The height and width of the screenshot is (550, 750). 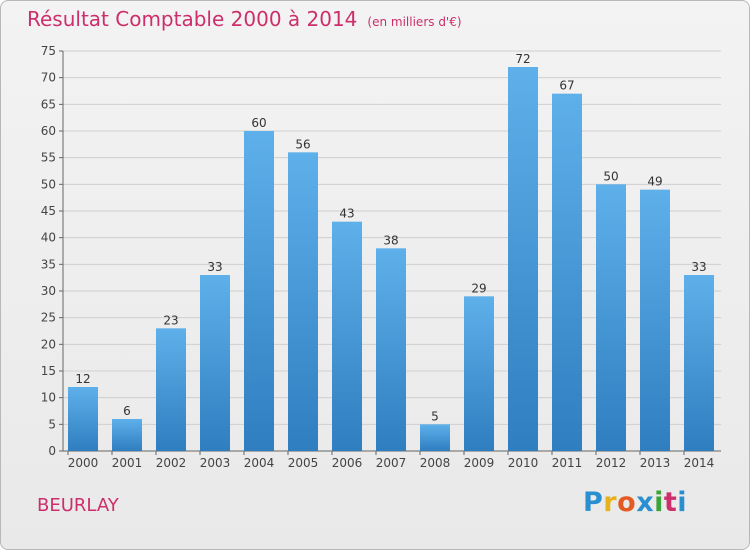 What do you see at coordinates (259, 463) in the screenshot?
I see `x-tick-label: 2004` at bounding box center [259, 463].